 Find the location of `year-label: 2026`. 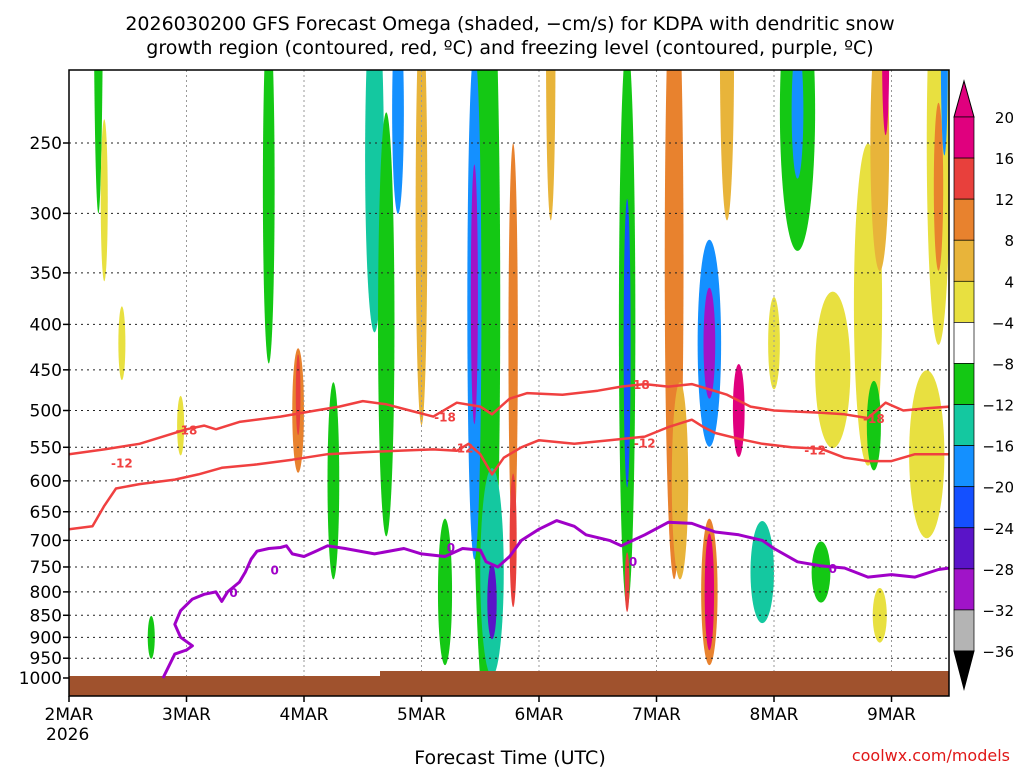

year-label: 2026 is located at coordinates (67, 735).